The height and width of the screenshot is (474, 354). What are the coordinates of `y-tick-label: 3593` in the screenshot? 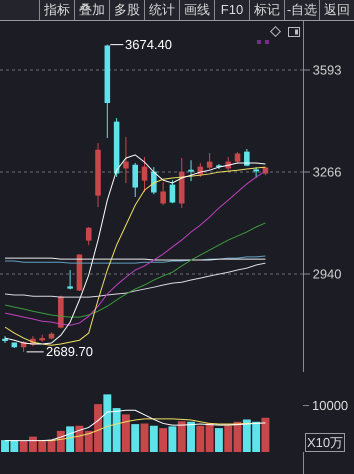 It's located at (327, 70).